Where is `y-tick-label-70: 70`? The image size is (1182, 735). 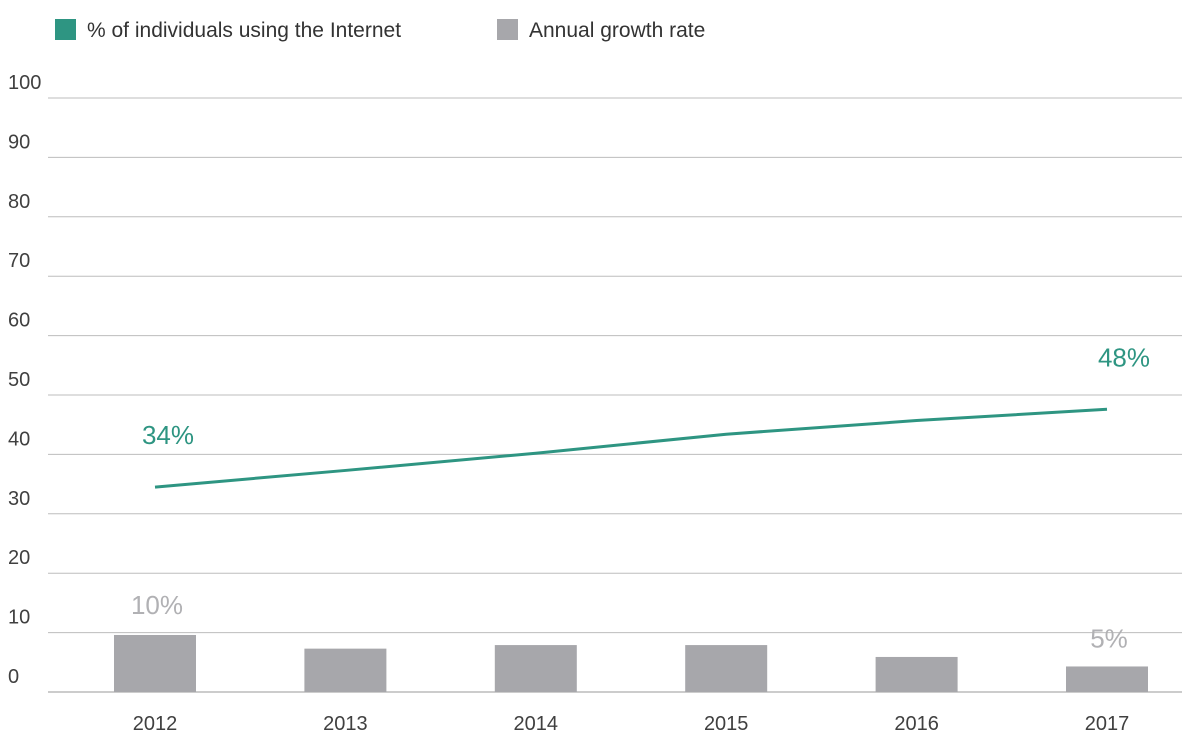 y-tick-label-70: 70 is located at coordinates (19, 261).